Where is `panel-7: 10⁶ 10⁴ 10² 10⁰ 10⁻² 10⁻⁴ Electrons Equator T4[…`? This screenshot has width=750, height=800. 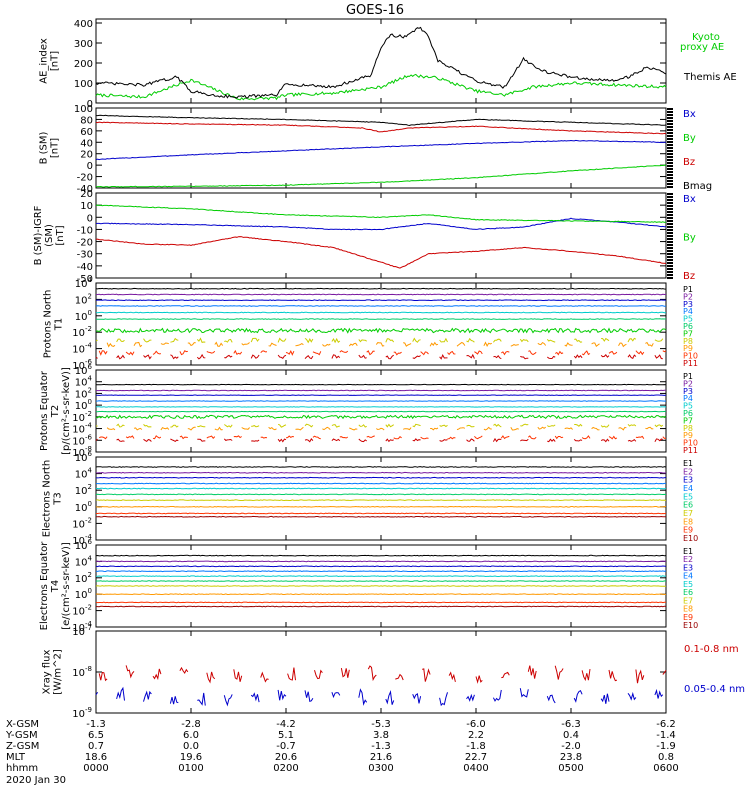 panel-7: 10⁶ 10⁴ 10² 10⁰ 10⁻² 10⁻⁴ Electrons Equator T4[… is located at coordinates (368, 586).